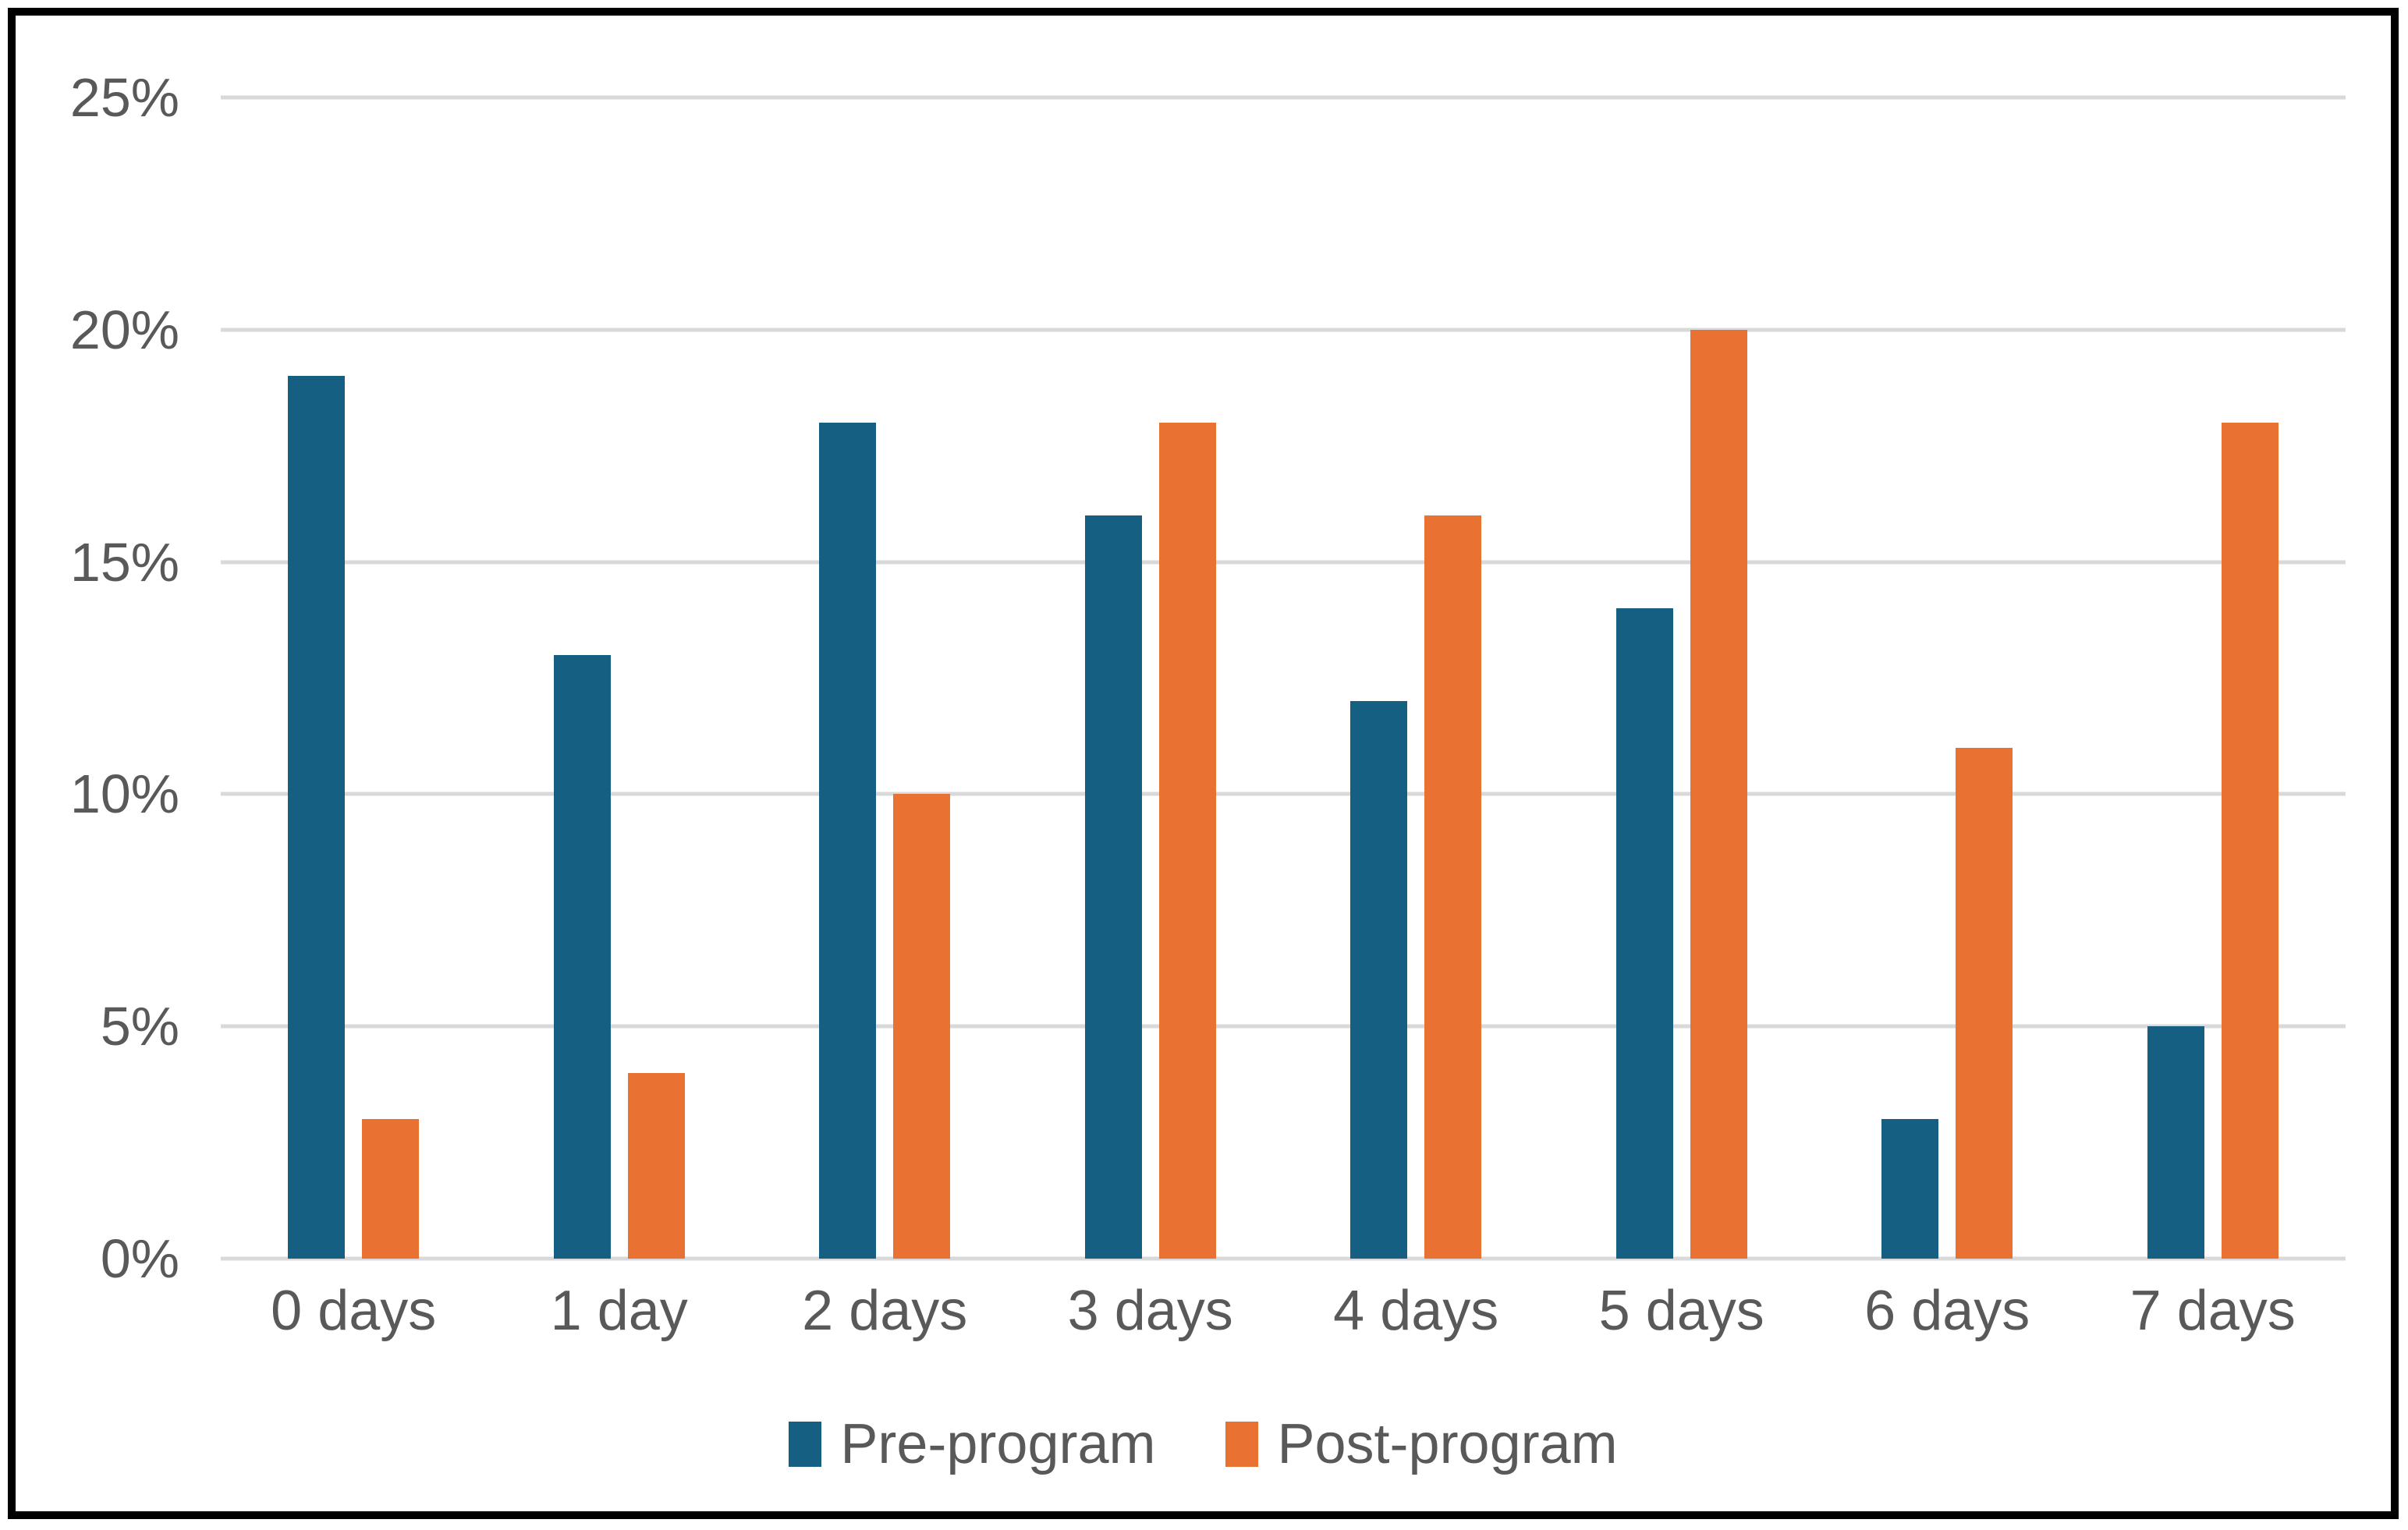 This screenshot has height=1530, width=2408. I want to click on y-tick-label-20: 20%, so click(124, 329).